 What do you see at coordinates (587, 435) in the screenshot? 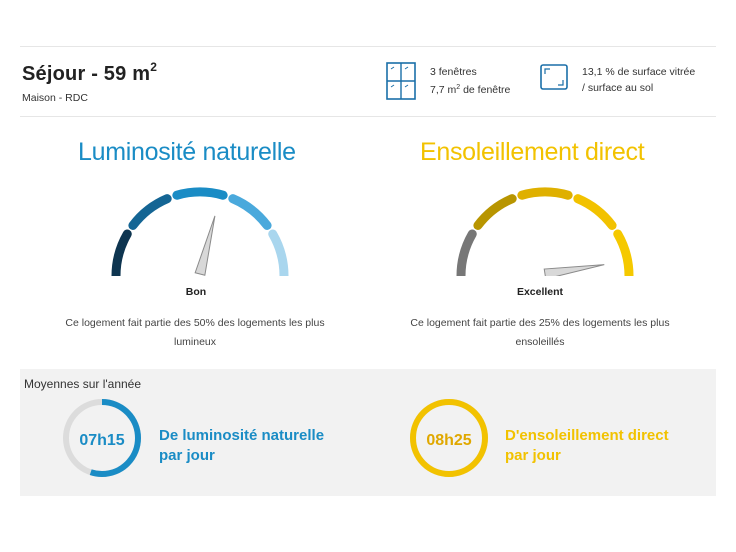
I see `sunshine-average-line-1: D'ensoleillement direct` at bounding box center [587, 435].